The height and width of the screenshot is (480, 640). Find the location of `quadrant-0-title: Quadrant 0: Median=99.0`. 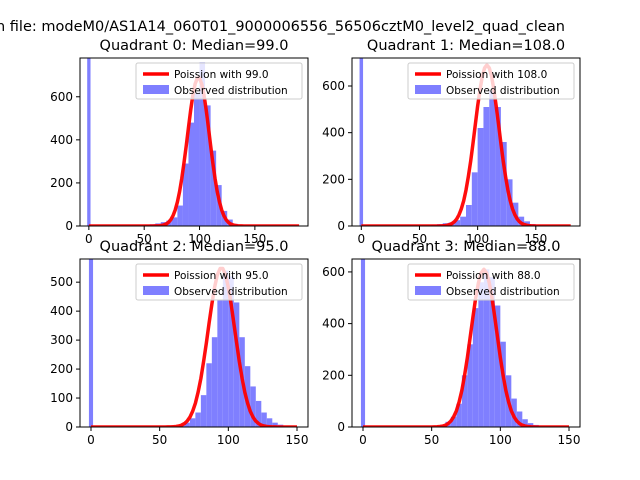

quadrant-0-title: Quadrant 0: Median=99.0 is located at coordinates (194, 46).